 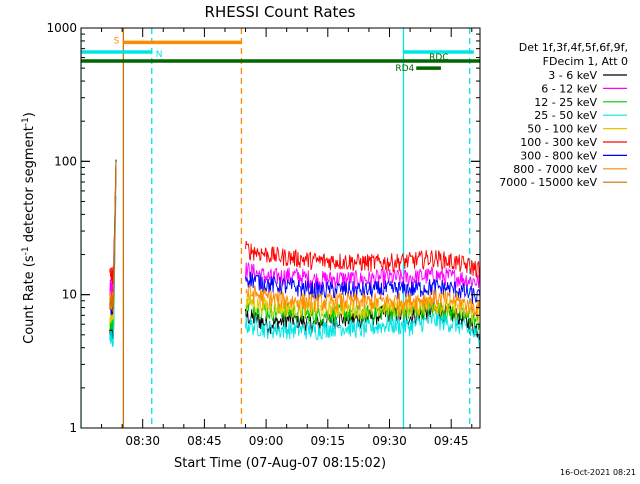 I want to click on series-line-pre, so click(x=113, y=237).